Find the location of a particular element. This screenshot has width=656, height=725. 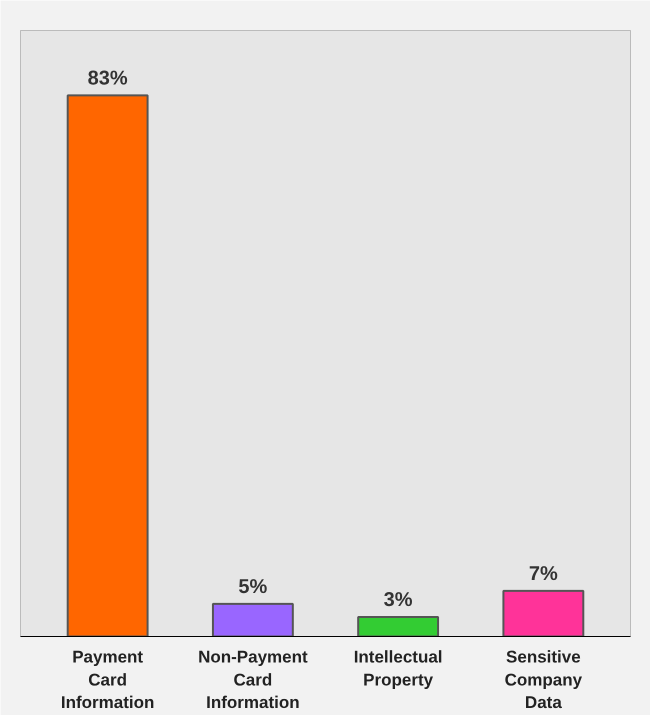

data-label: 5% is located at coordinates (253, 587).